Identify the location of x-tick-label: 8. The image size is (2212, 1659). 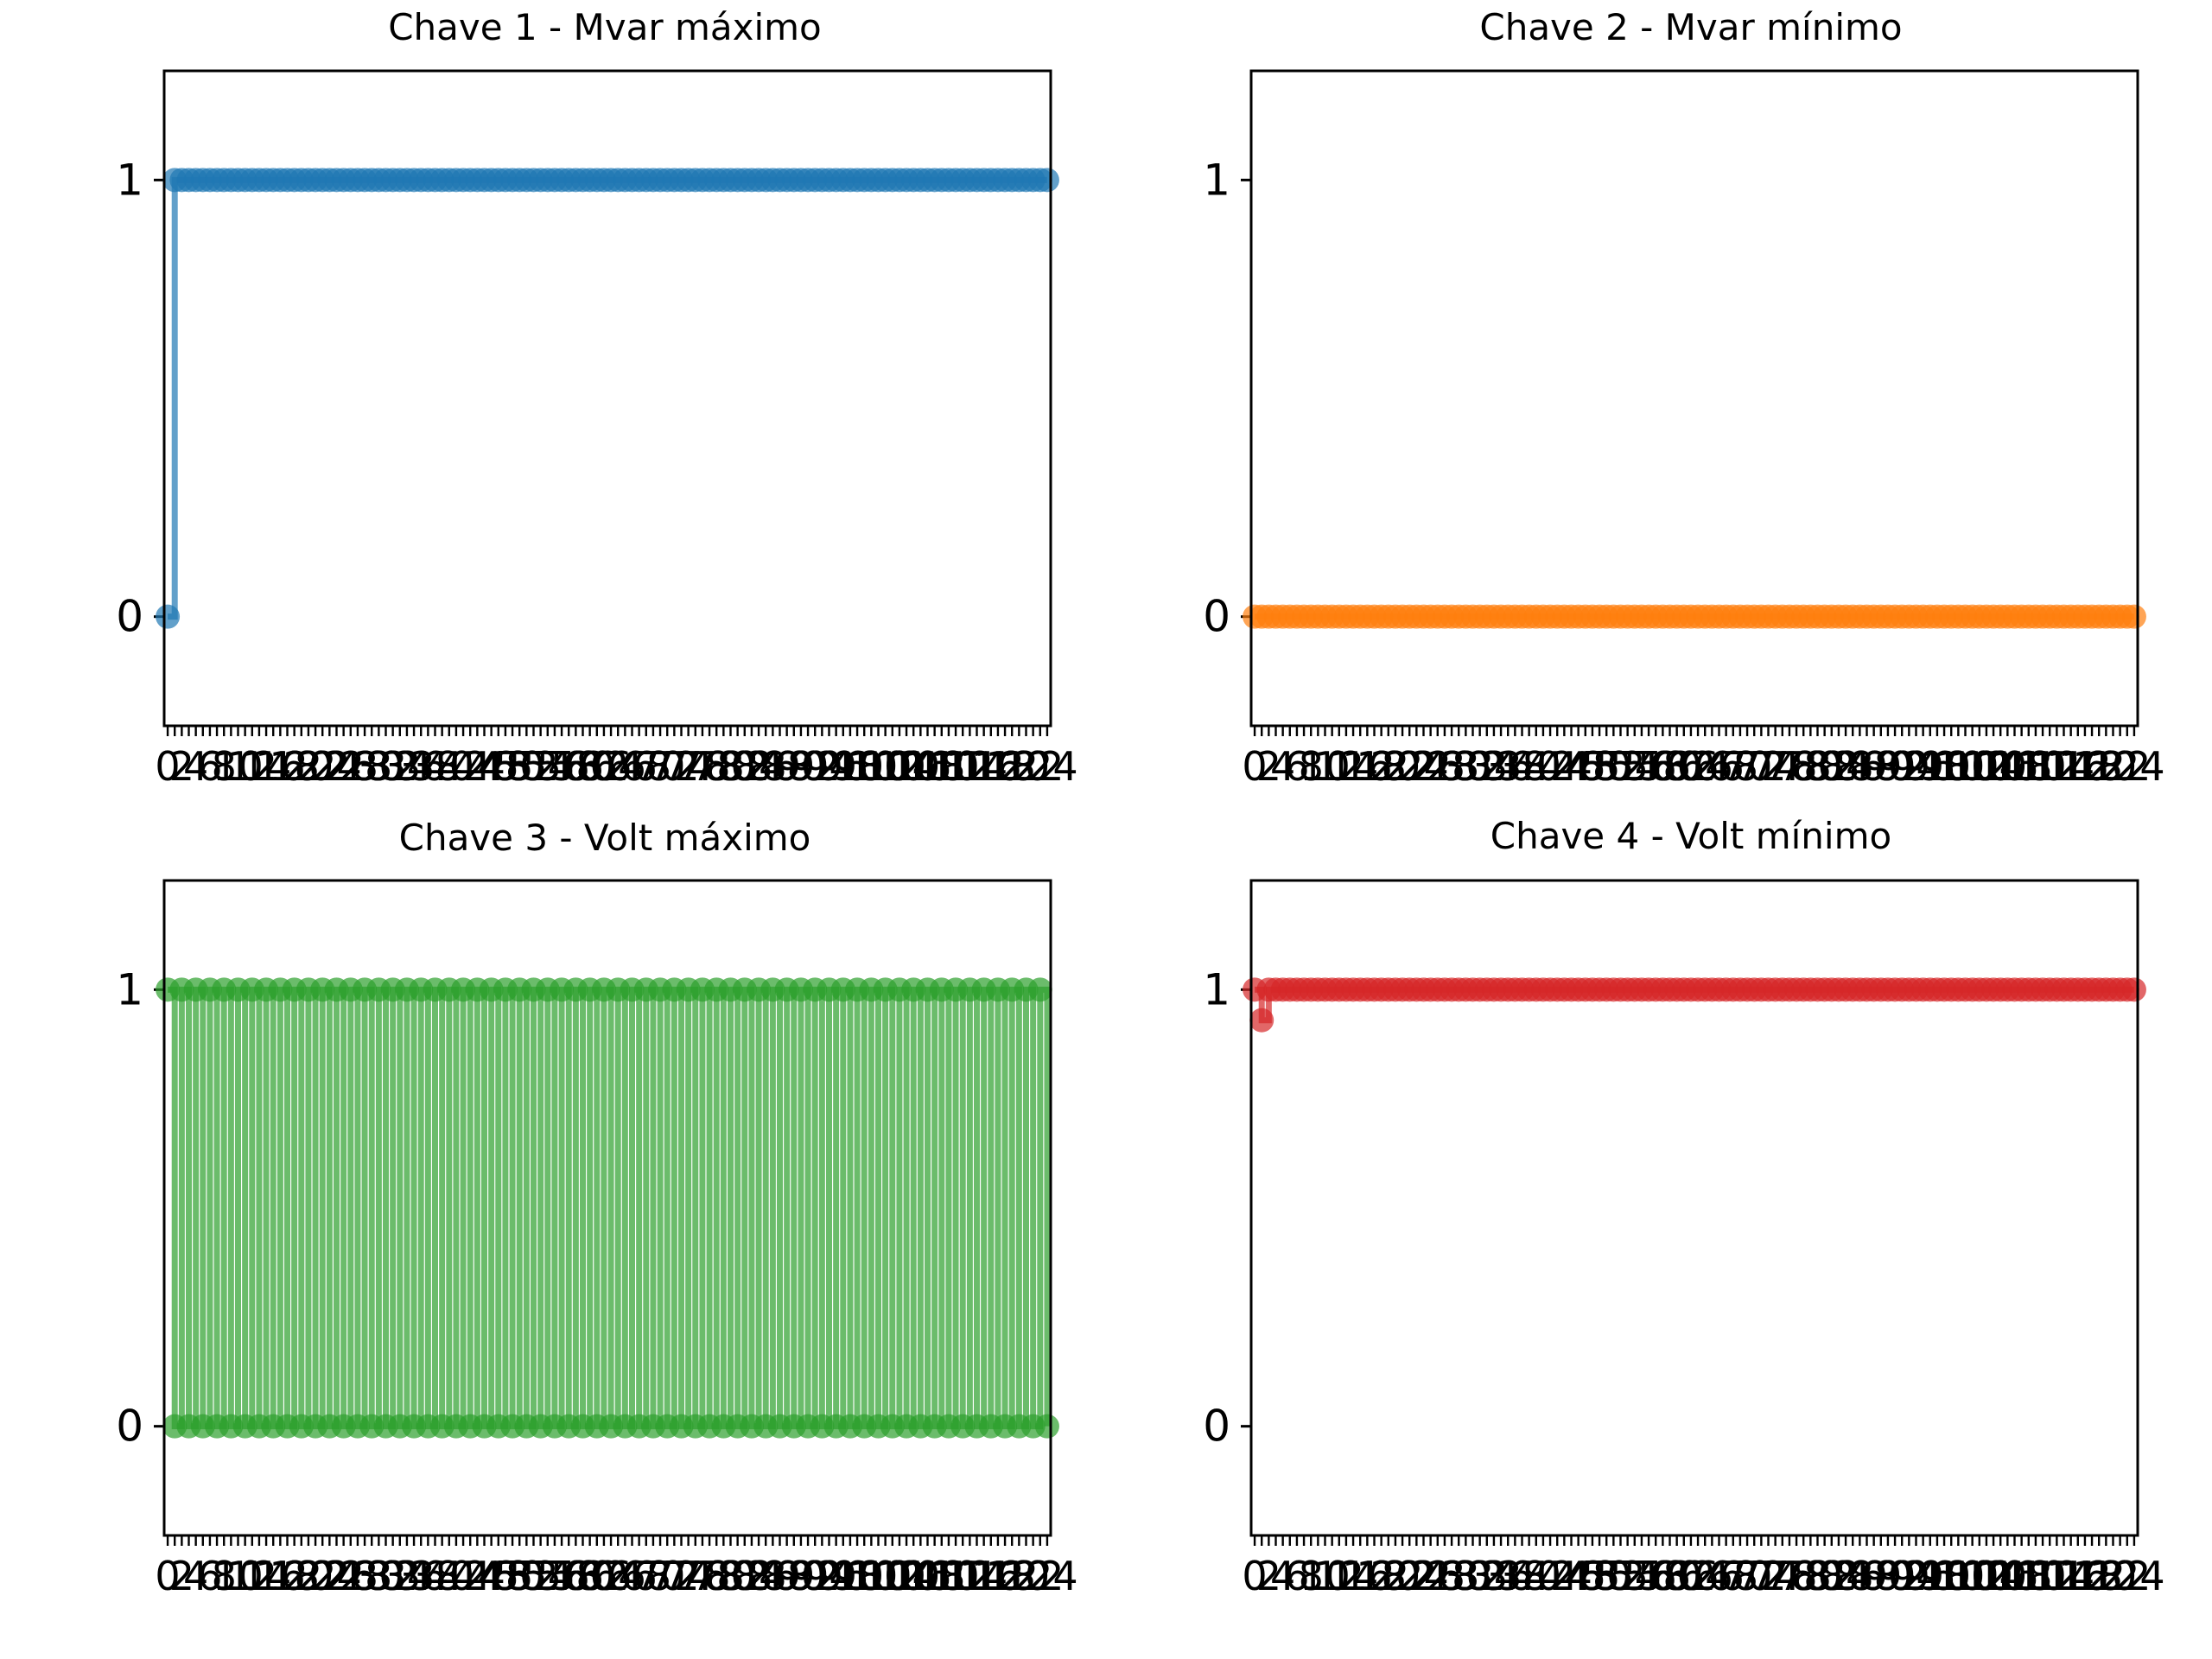
(1311, 1576).